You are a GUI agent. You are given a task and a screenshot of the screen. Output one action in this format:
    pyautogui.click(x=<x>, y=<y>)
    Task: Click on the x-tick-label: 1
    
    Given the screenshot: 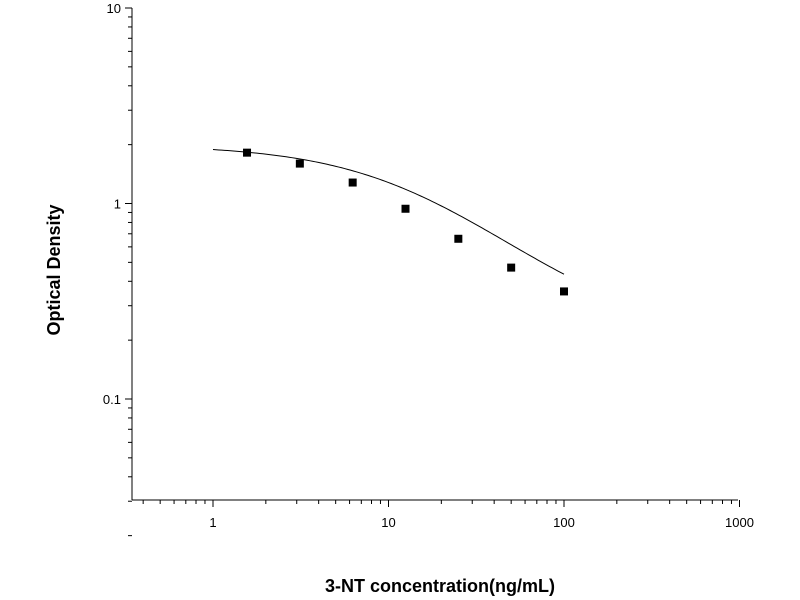 What is the action you would take?
    pyautogui.click(x=212, y=522)
    